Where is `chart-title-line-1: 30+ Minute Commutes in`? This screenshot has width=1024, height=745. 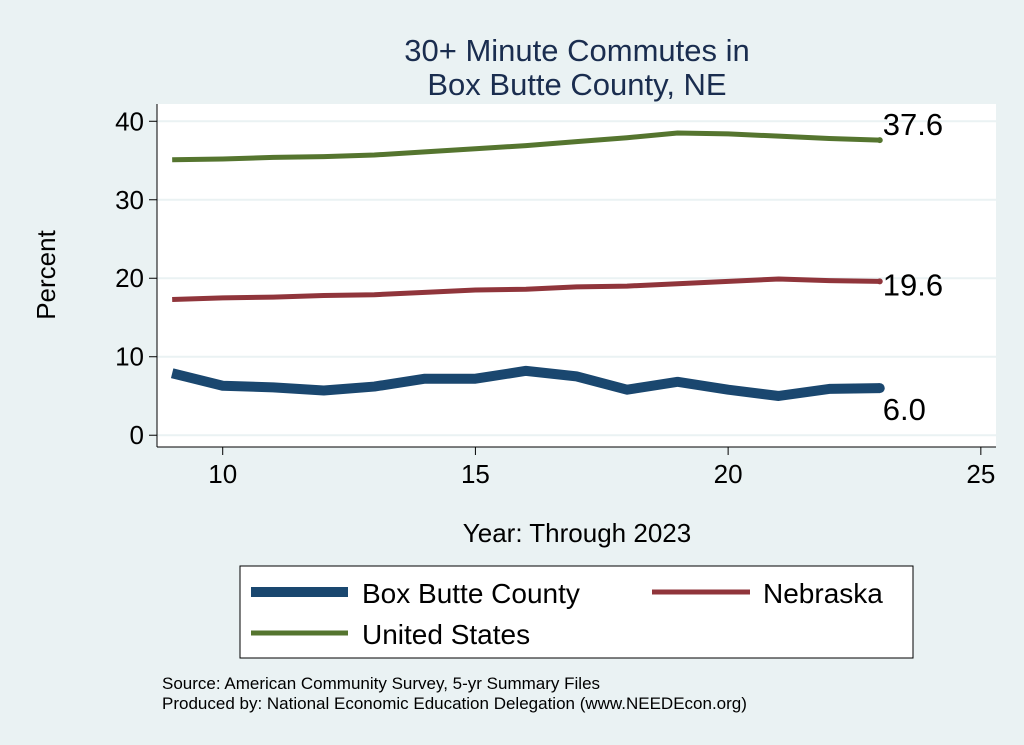 chart-title-line-1: 30+ Minute Commutes in is located at coordinates (576, 50).